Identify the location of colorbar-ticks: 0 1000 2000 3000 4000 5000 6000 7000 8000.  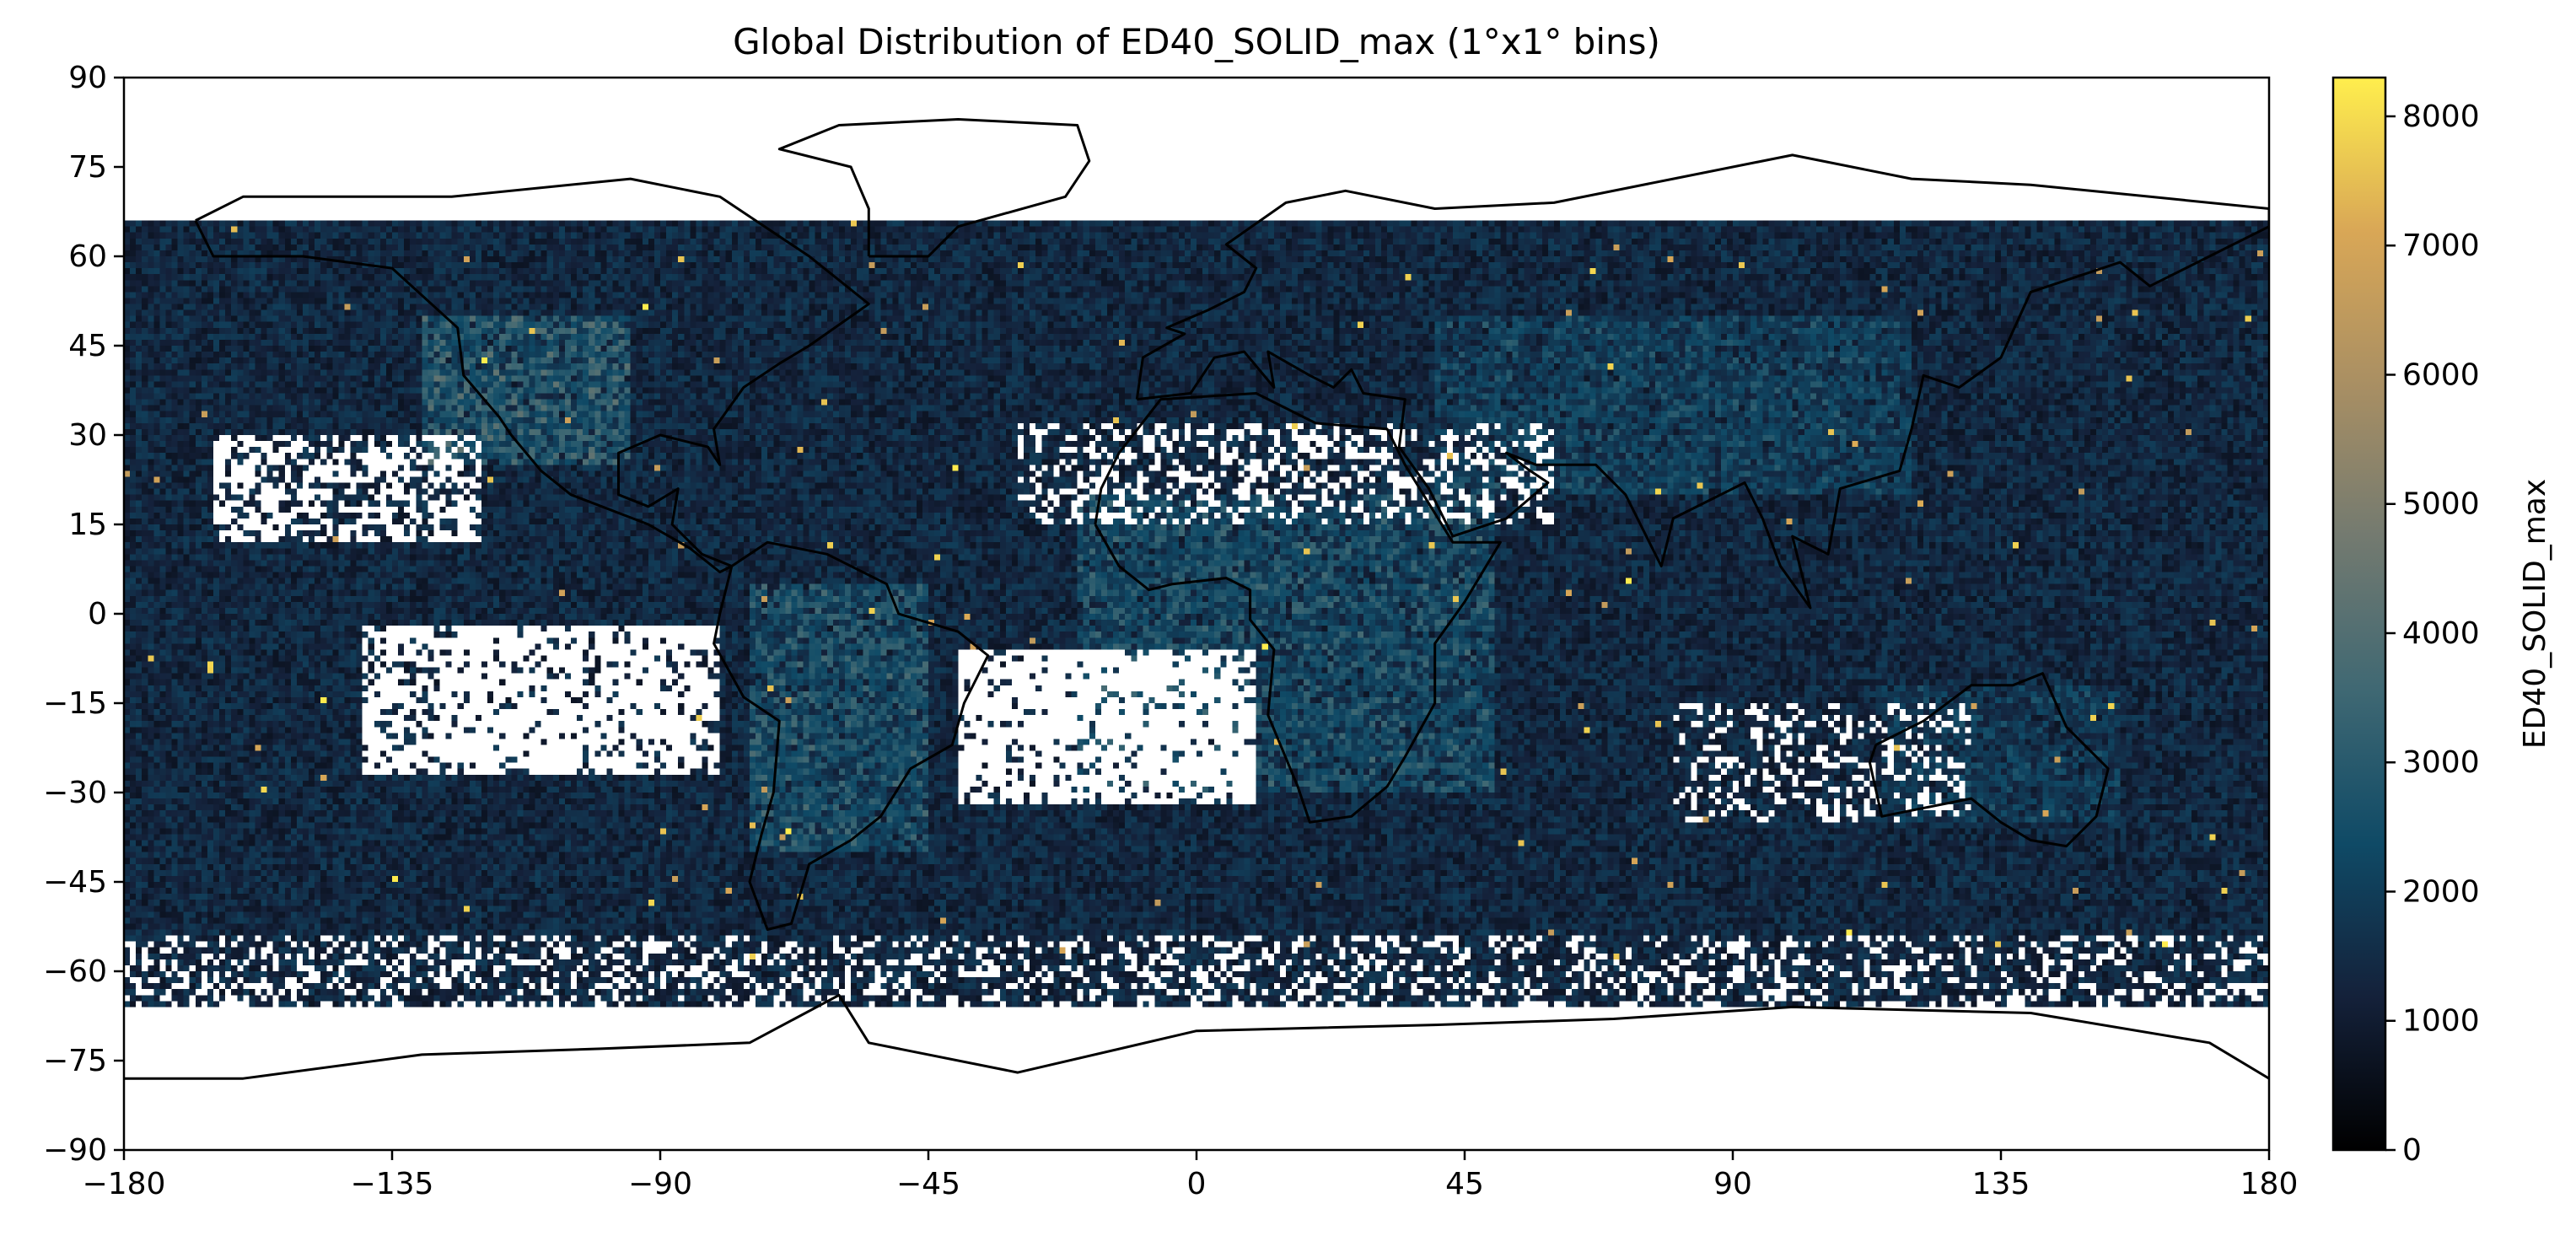
(2432, 633).